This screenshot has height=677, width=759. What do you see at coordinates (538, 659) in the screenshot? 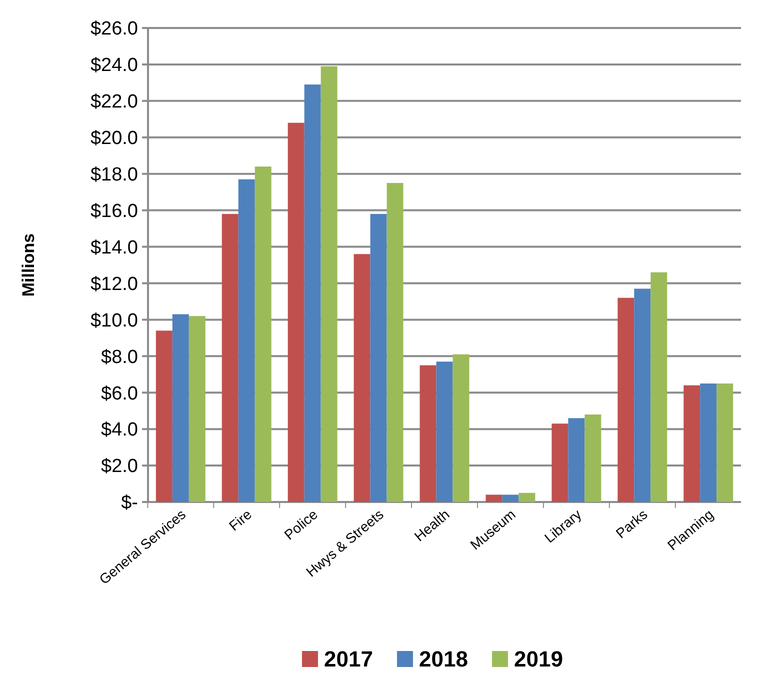
I see `legend-label: 2019` at bounding box center [538, 659].